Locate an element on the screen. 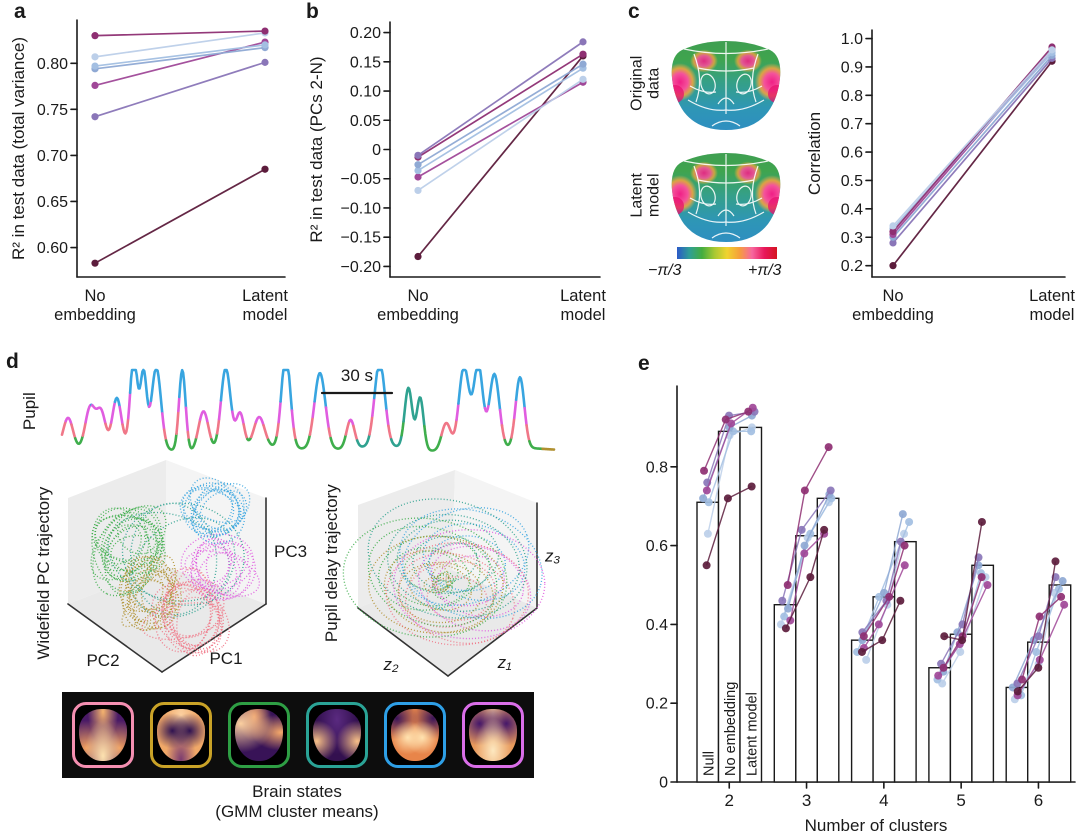 The width and height of the screenshot is (1080, 838). y-tick-label: −0.10 is located at coordinates (361, 208).